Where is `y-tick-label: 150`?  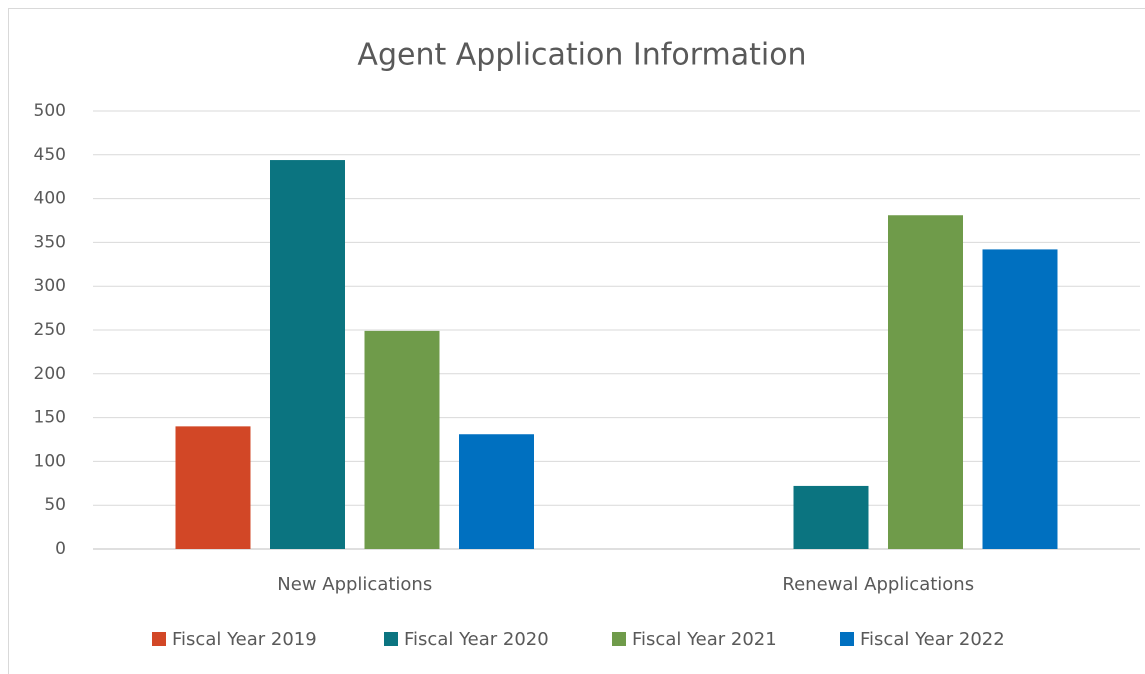 y-tick-label: 150 is located at coordinates (50, 418).